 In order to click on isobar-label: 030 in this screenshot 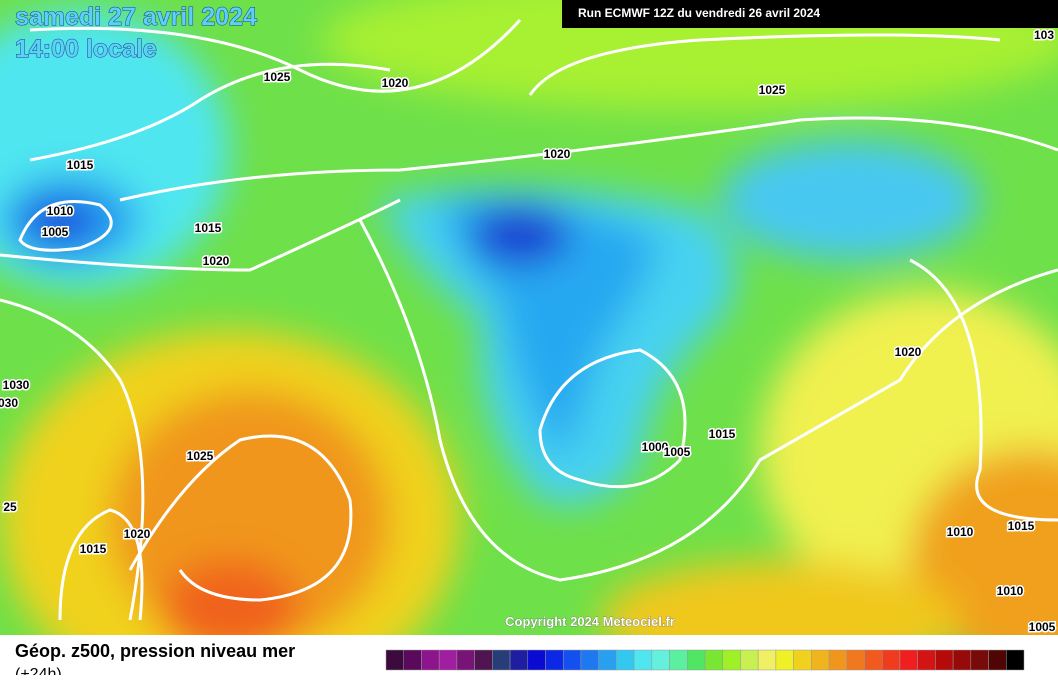, I will do `click(9, 403)`.